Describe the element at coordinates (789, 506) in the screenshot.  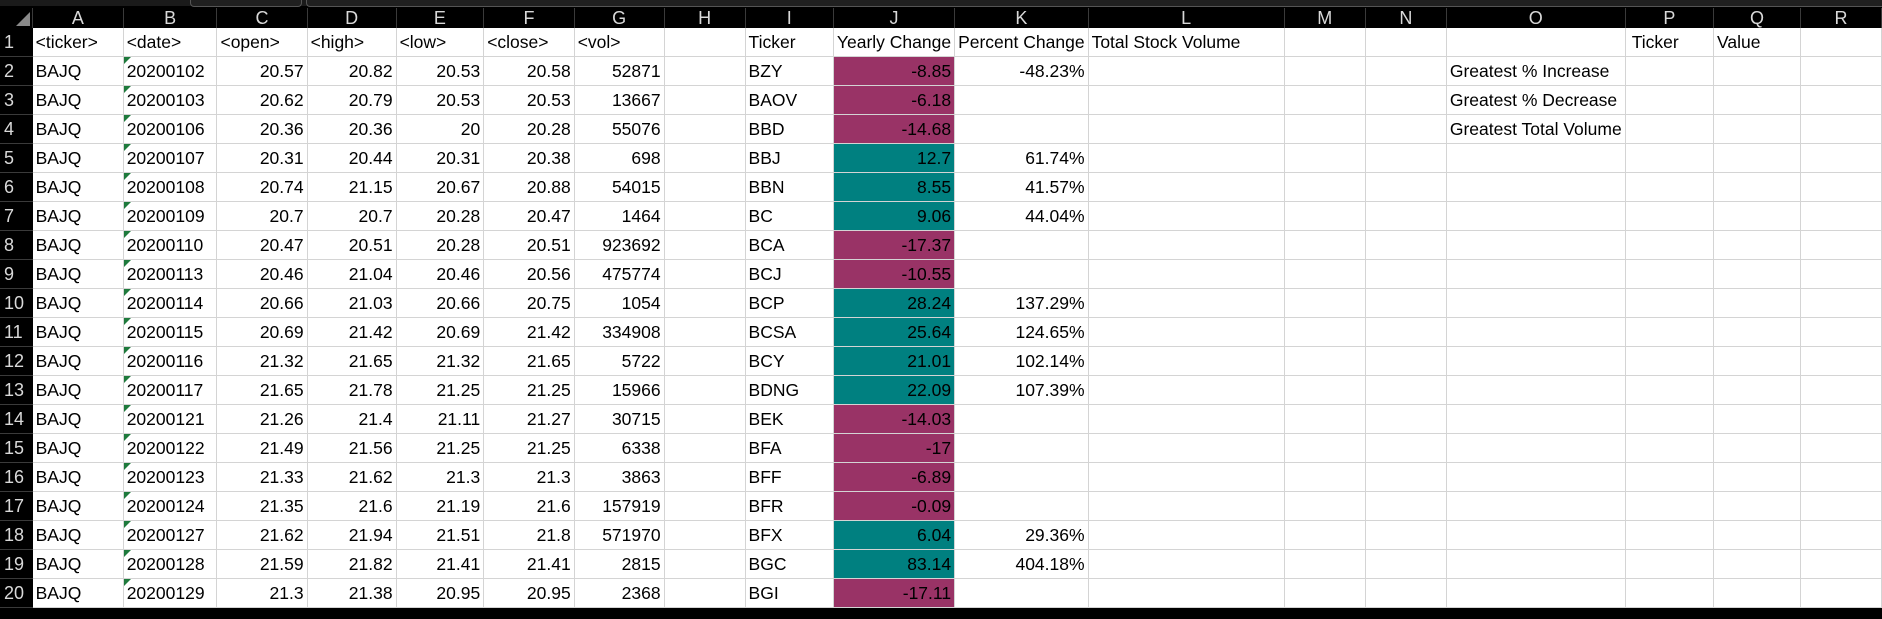
I see `cell-i17: BFR` at that location.